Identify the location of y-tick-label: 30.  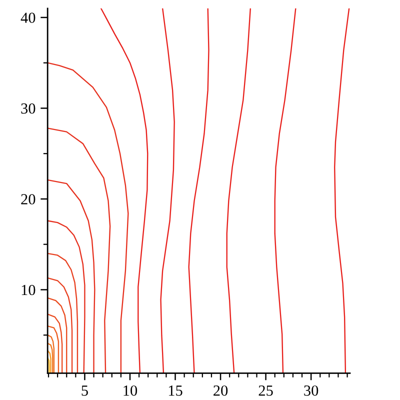
(28, 108).